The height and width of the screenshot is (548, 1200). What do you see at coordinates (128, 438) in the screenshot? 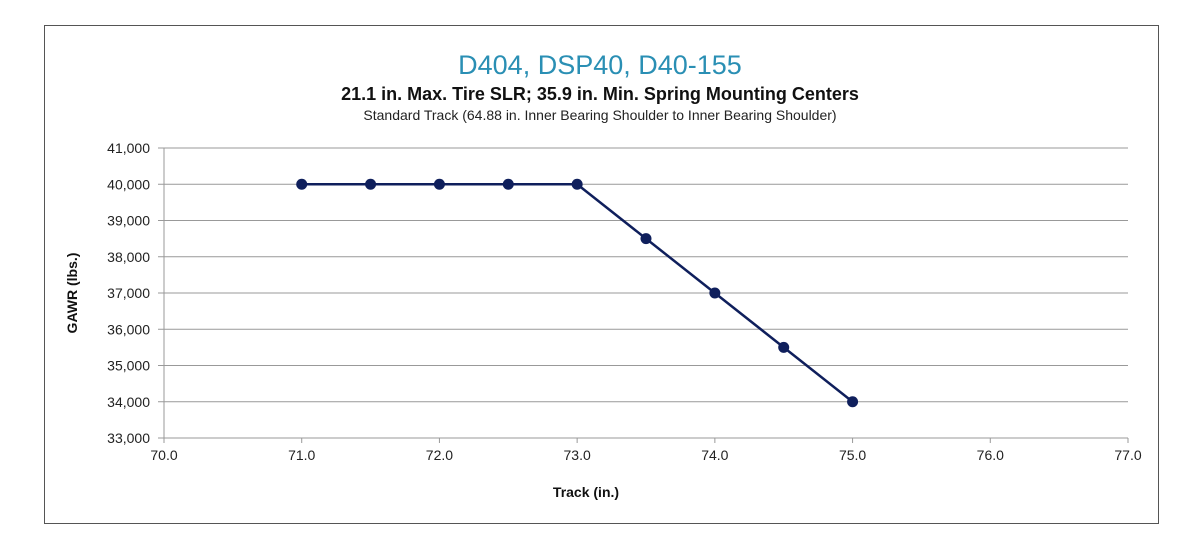
I see `y-tick-label: 33,000` at bounding box center [128, 438].